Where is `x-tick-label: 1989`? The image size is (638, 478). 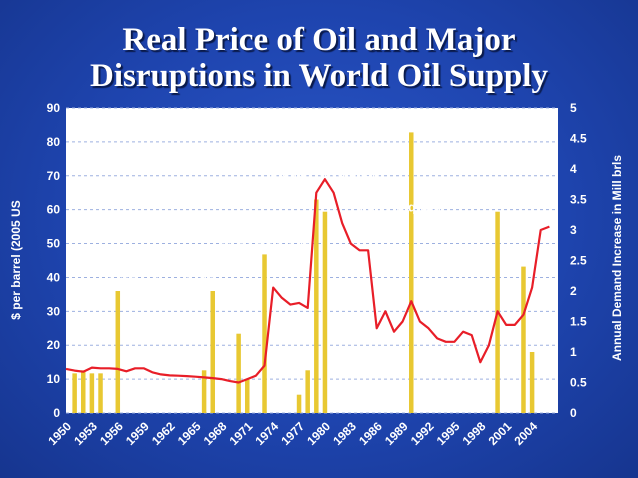
x-tick-label: 1989 is located at coordinates (396, 433).